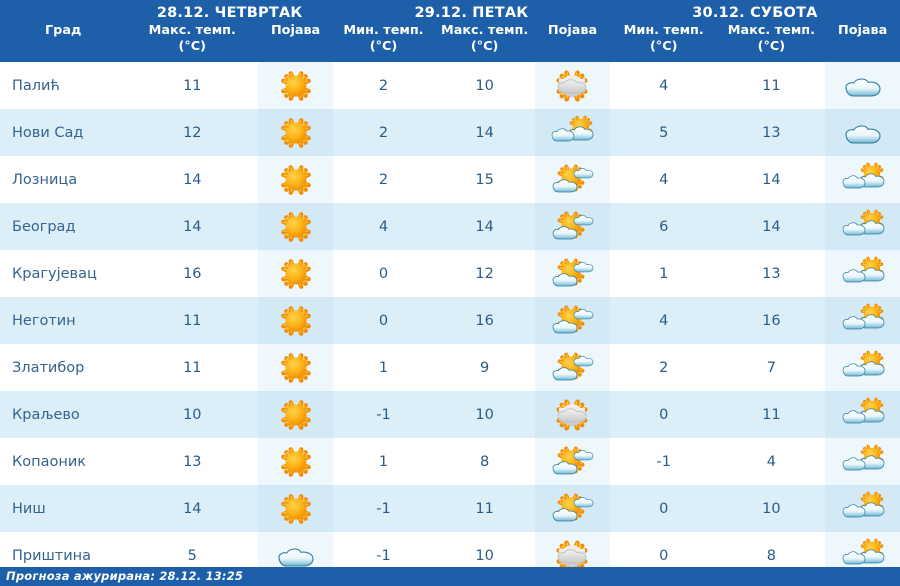 The image size is (900, 586). Describe the element at coordinates (383, 43) in the screenshot. I see `column-header-fri-min: Мин. темп. (°C)` at that location.